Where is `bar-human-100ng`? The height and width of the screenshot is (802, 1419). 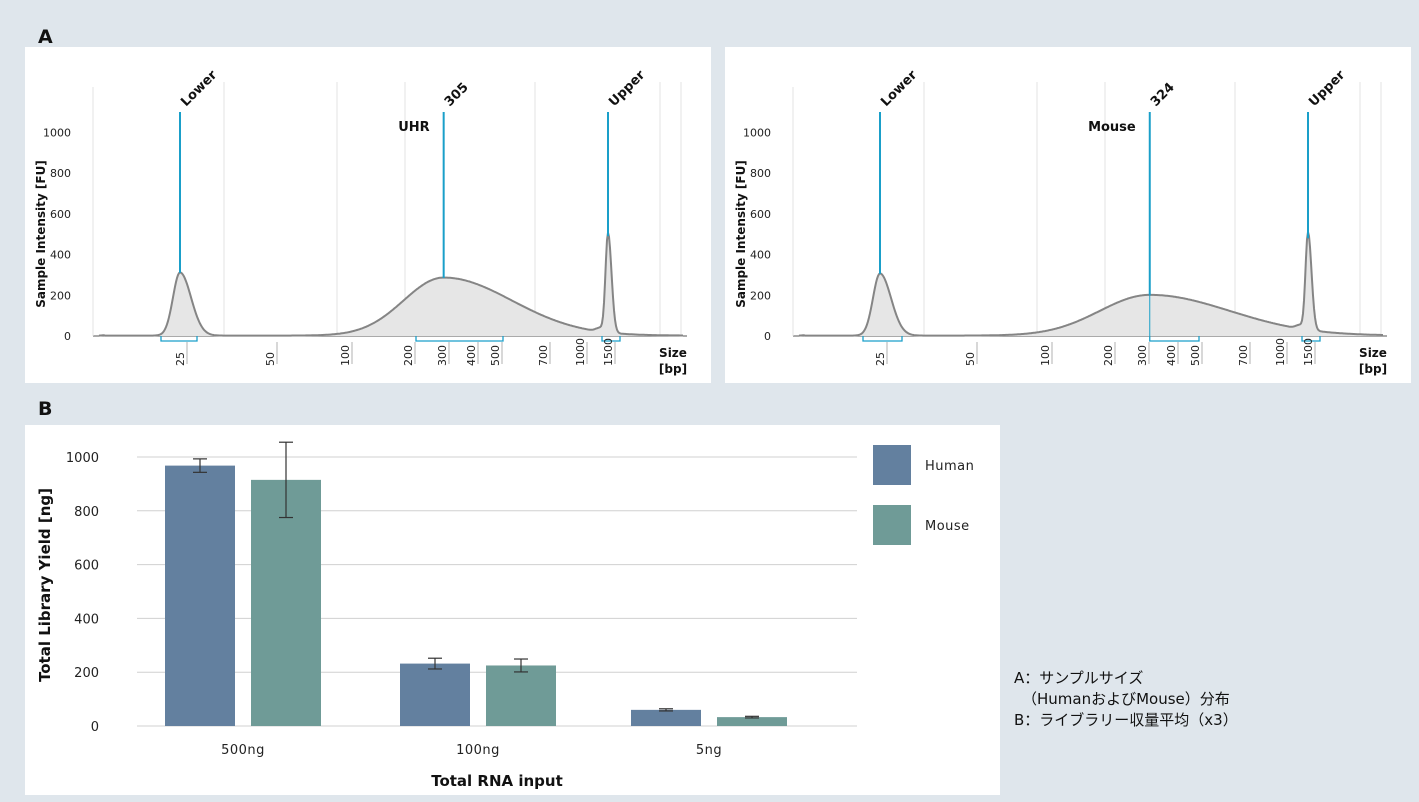 bar-human-100ng is located at coordinates (435, 694).